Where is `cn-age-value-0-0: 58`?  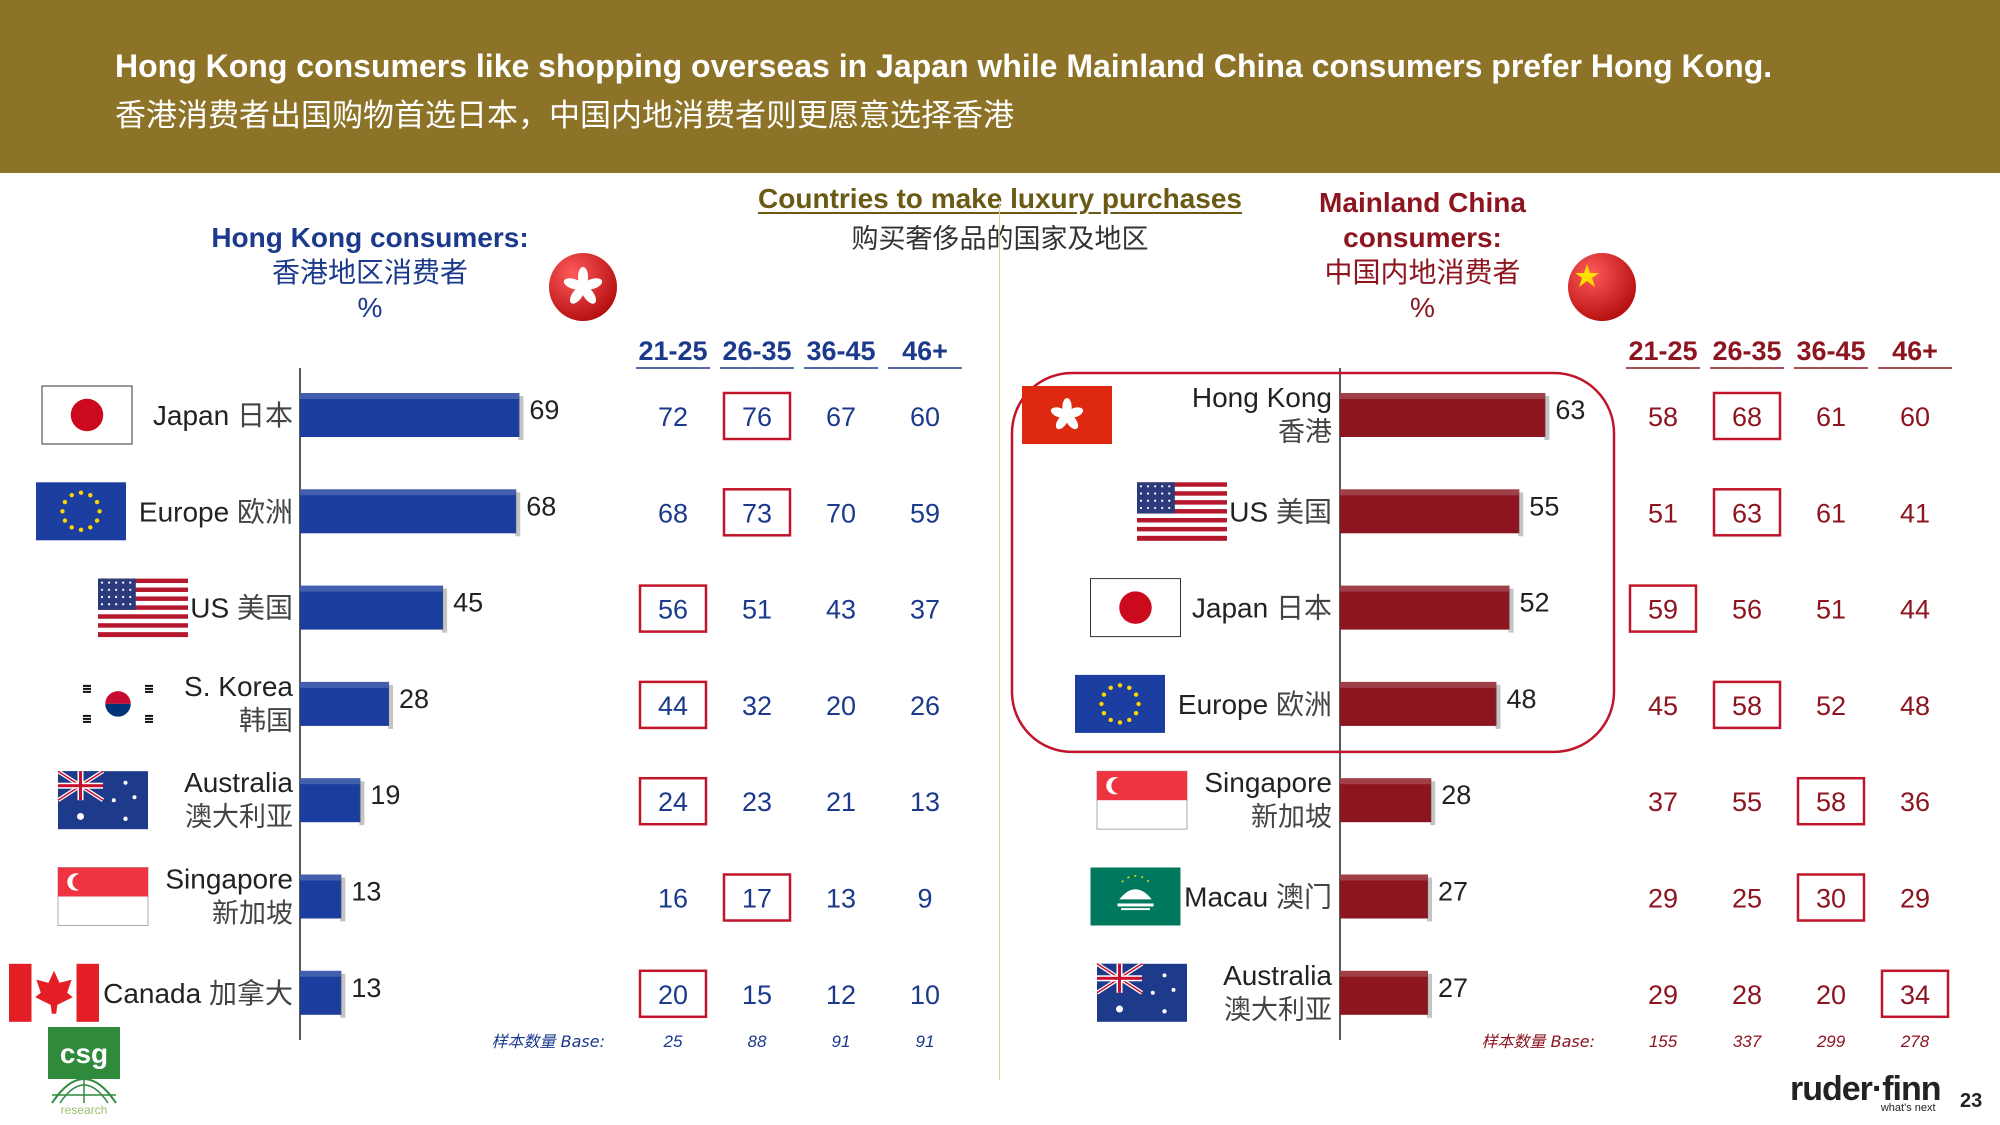
cn-age-value-0-0: 58 is located at coordinates (1663, 417).